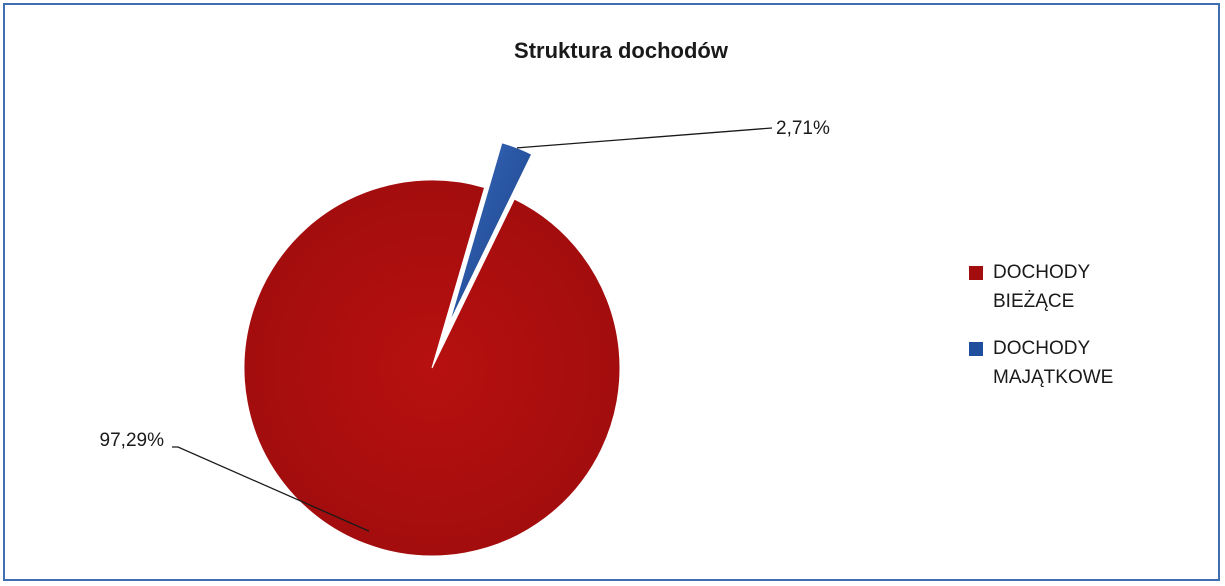 Image resolution: width=1225 pixels, height=586 pixels. Describe the element at coordinates (803, 128) in the screenshot. I see `data-label-2: 2,71%` at that location.